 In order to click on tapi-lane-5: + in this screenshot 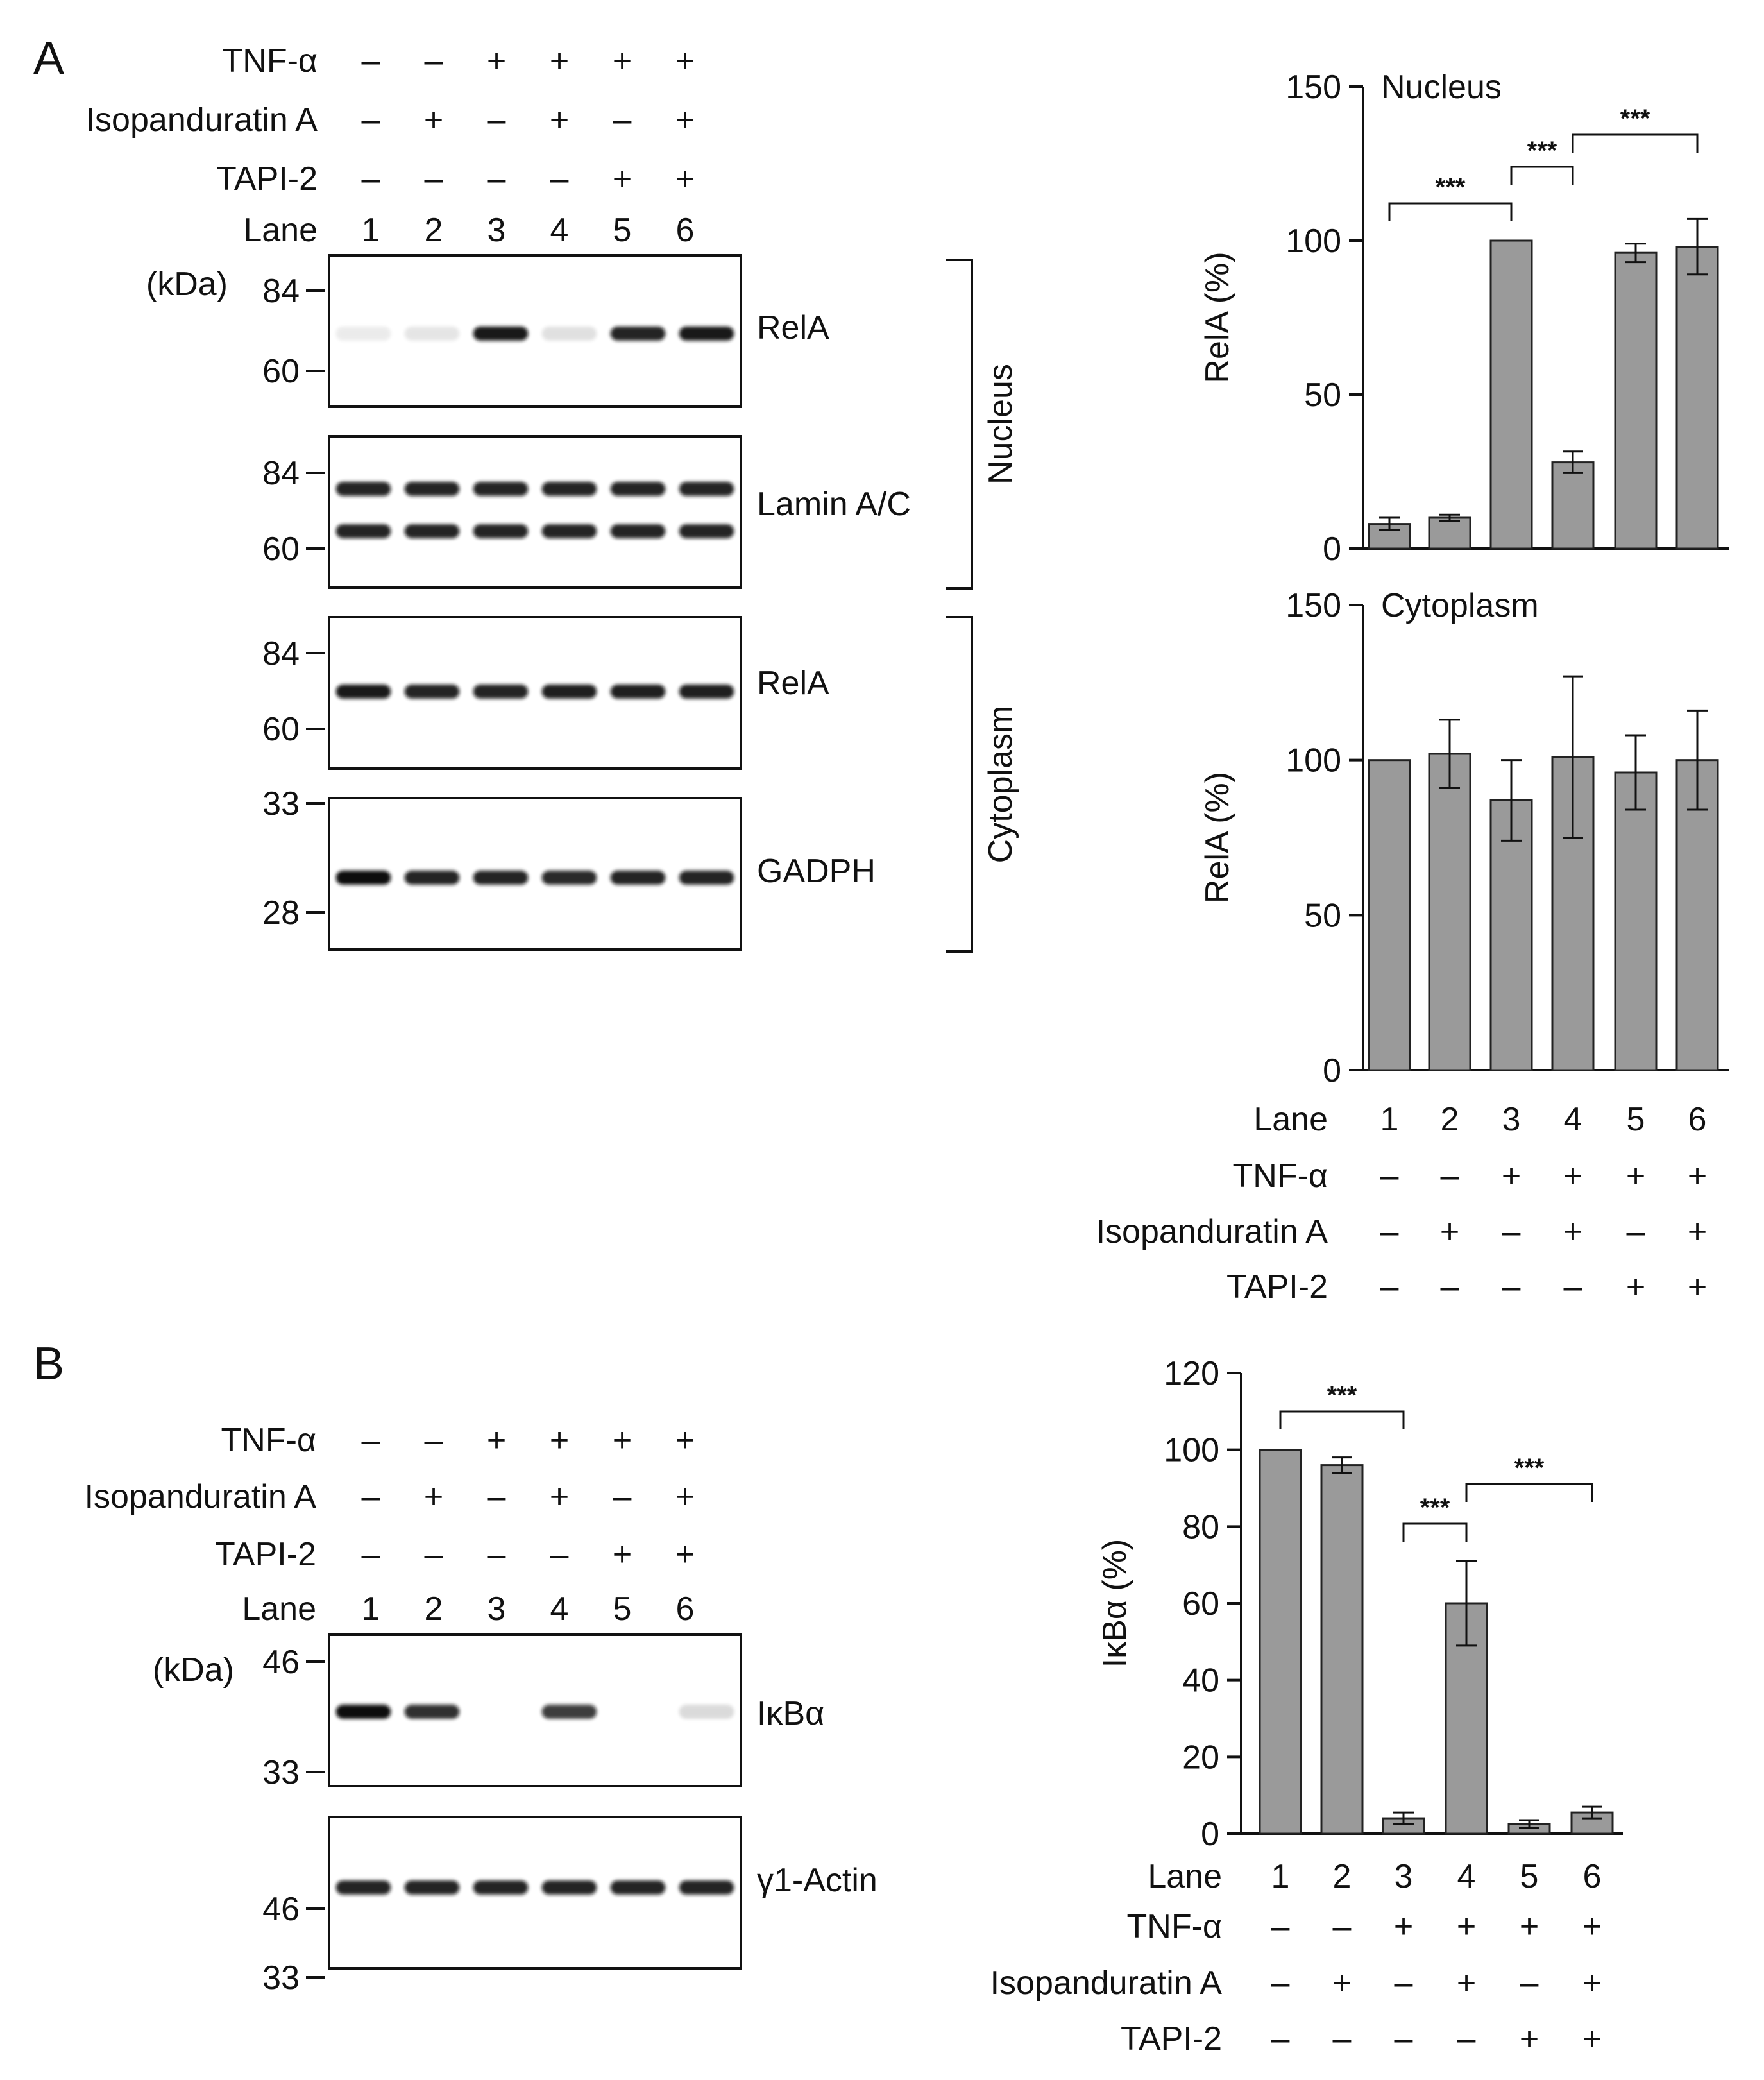, I will do `click(1529, 2039)`.